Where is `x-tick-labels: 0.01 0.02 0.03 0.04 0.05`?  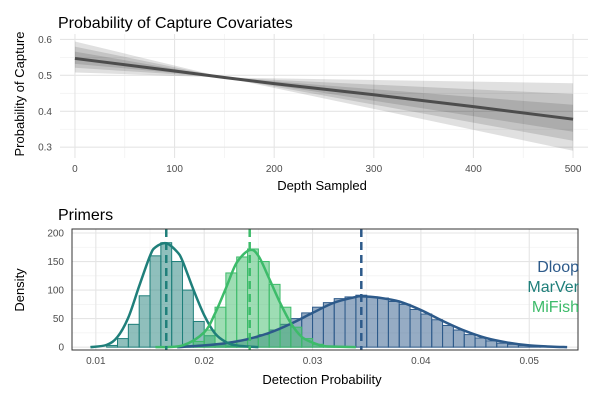
x-tick-labels: 0.01 0.02 0.03 0.04 0.05 is located at coordinates (312, 361).